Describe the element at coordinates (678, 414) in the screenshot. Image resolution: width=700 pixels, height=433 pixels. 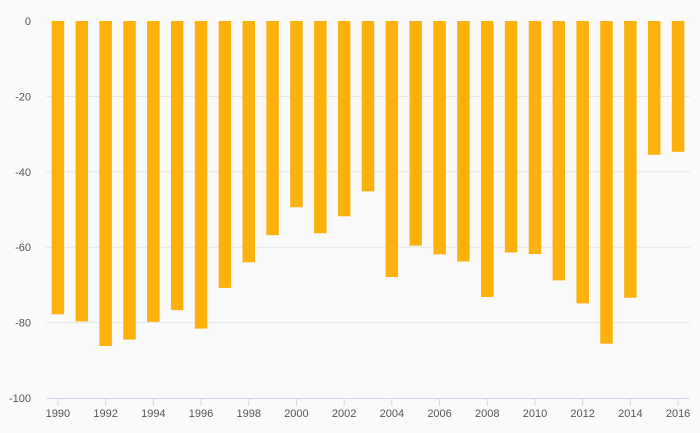
I see `x-tick-label: 2016` at that location.